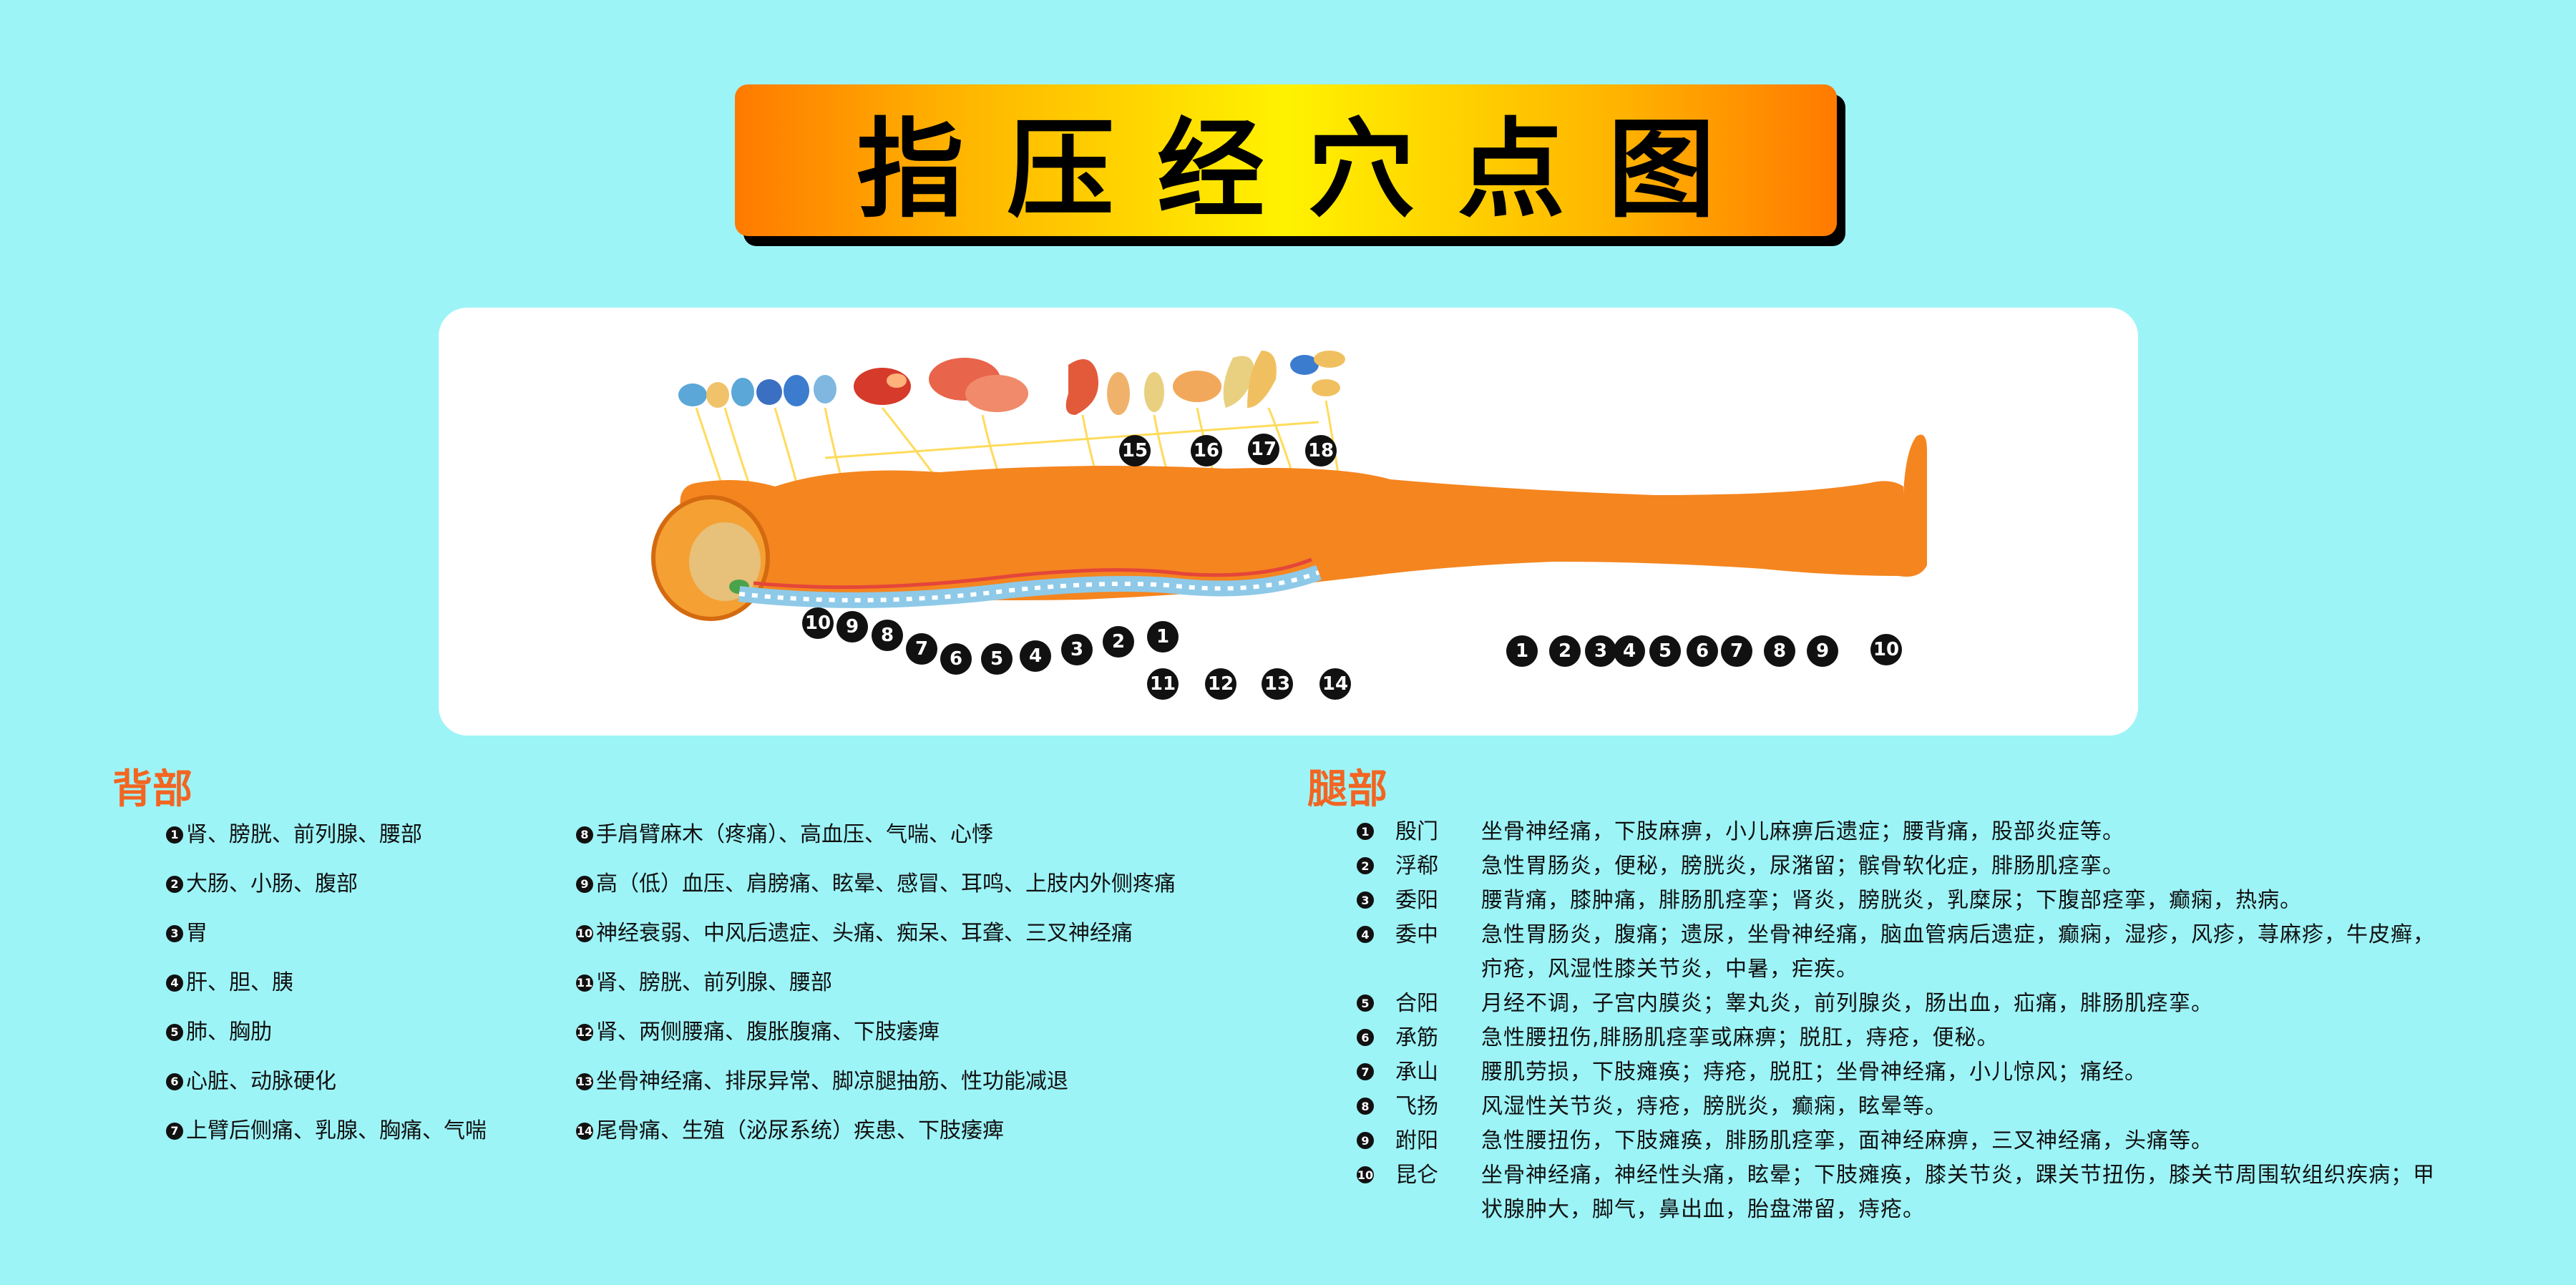  What do you see at coordinates (800, 1130) in the screenshot?
I see `back-item-text: 尾骨痛、生殖（泌尿系统）疾患、下肢痿痺` at bounding box center [800, 1130].